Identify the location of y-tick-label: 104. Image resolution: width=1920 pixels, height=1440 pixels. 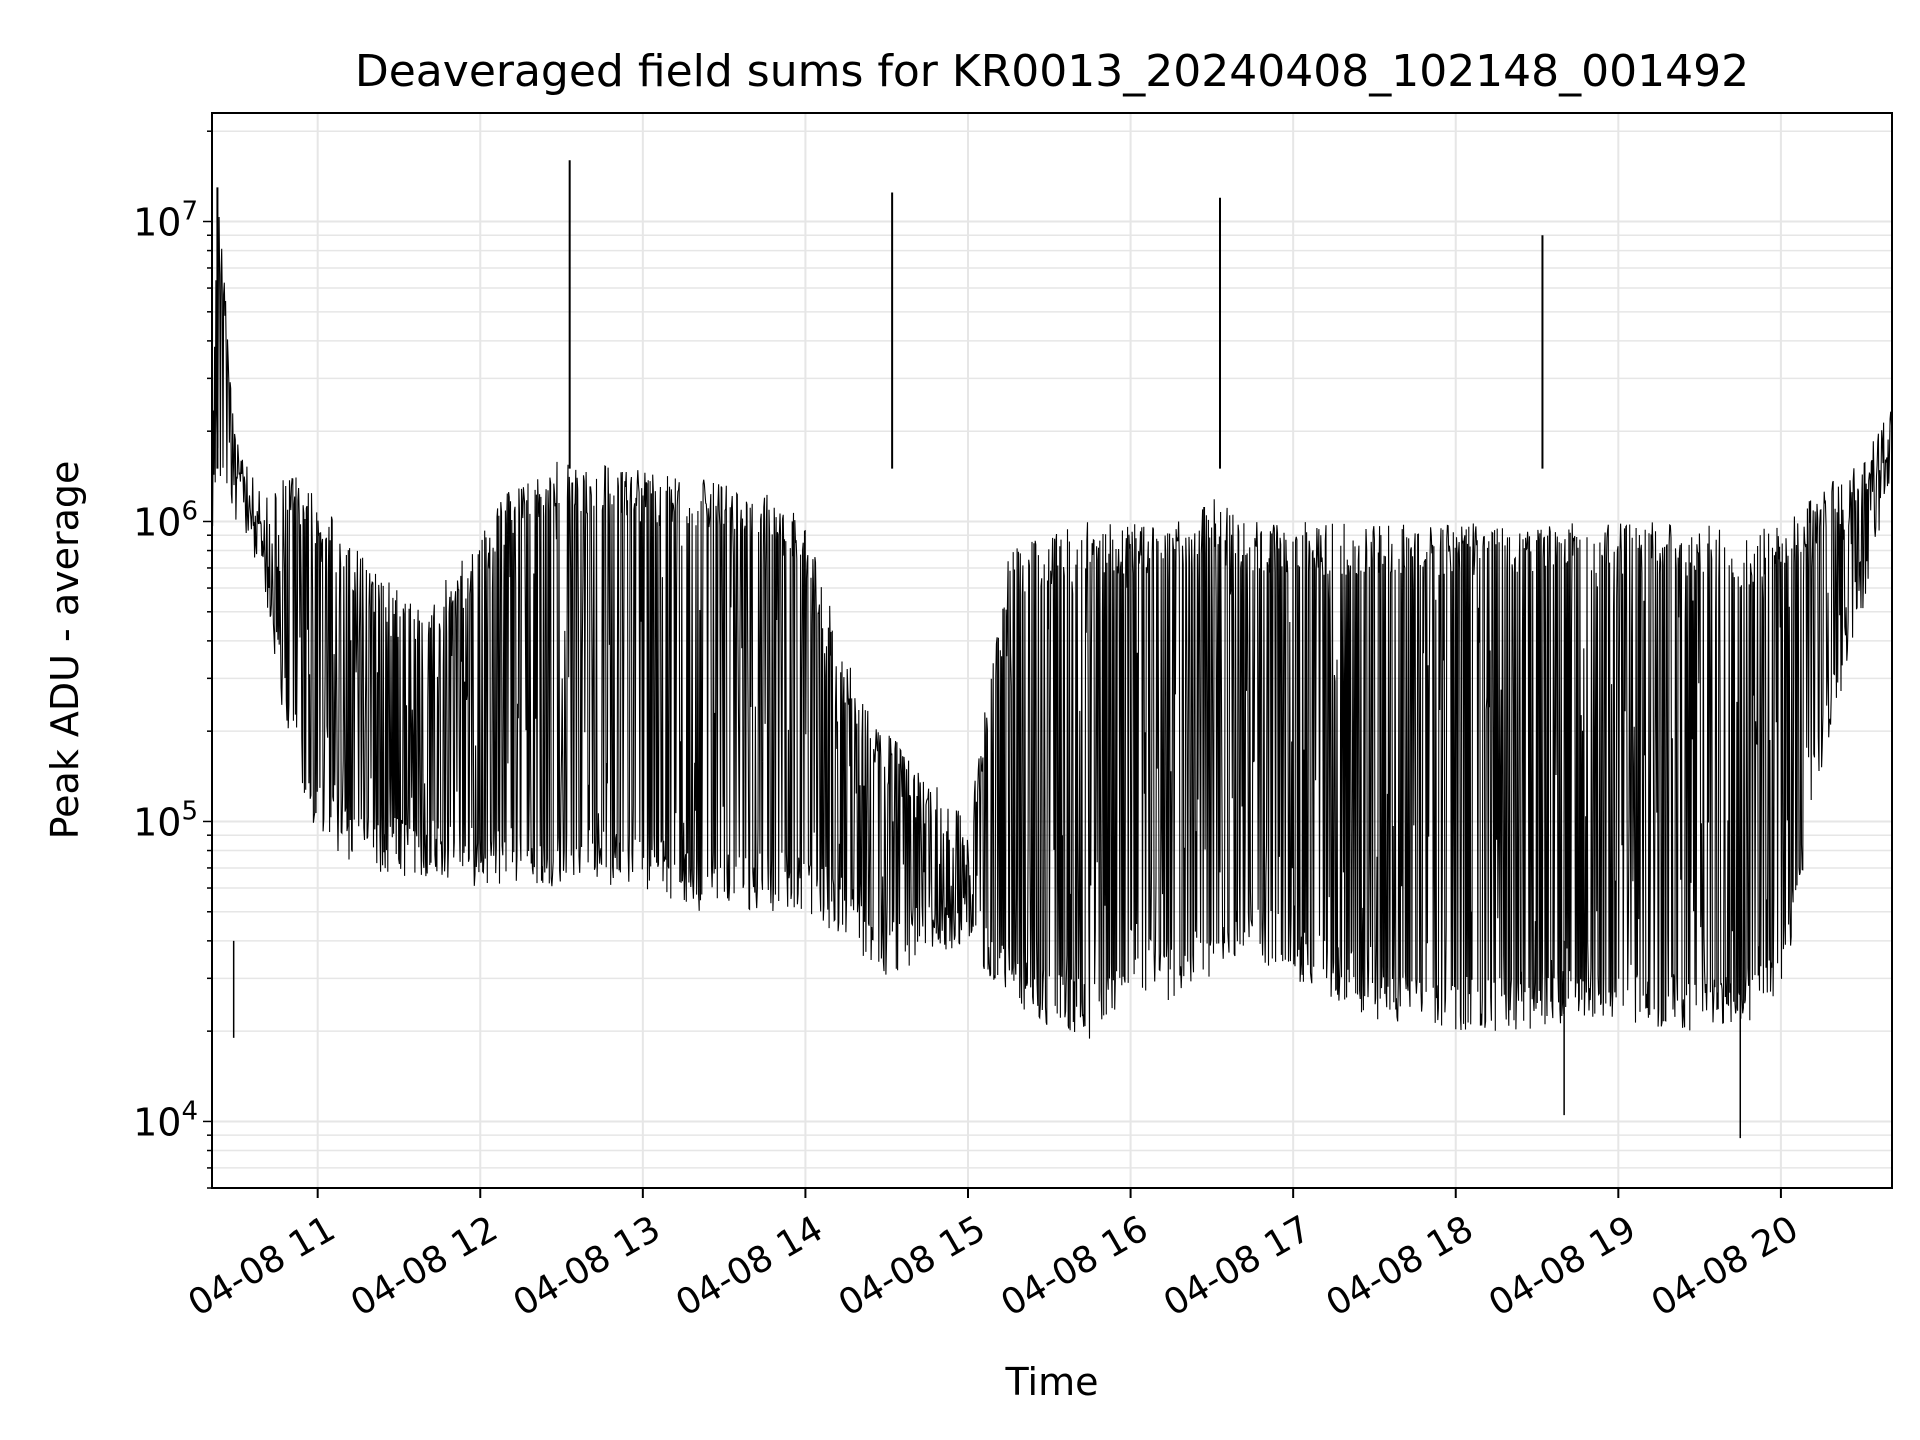
(165, 1120).